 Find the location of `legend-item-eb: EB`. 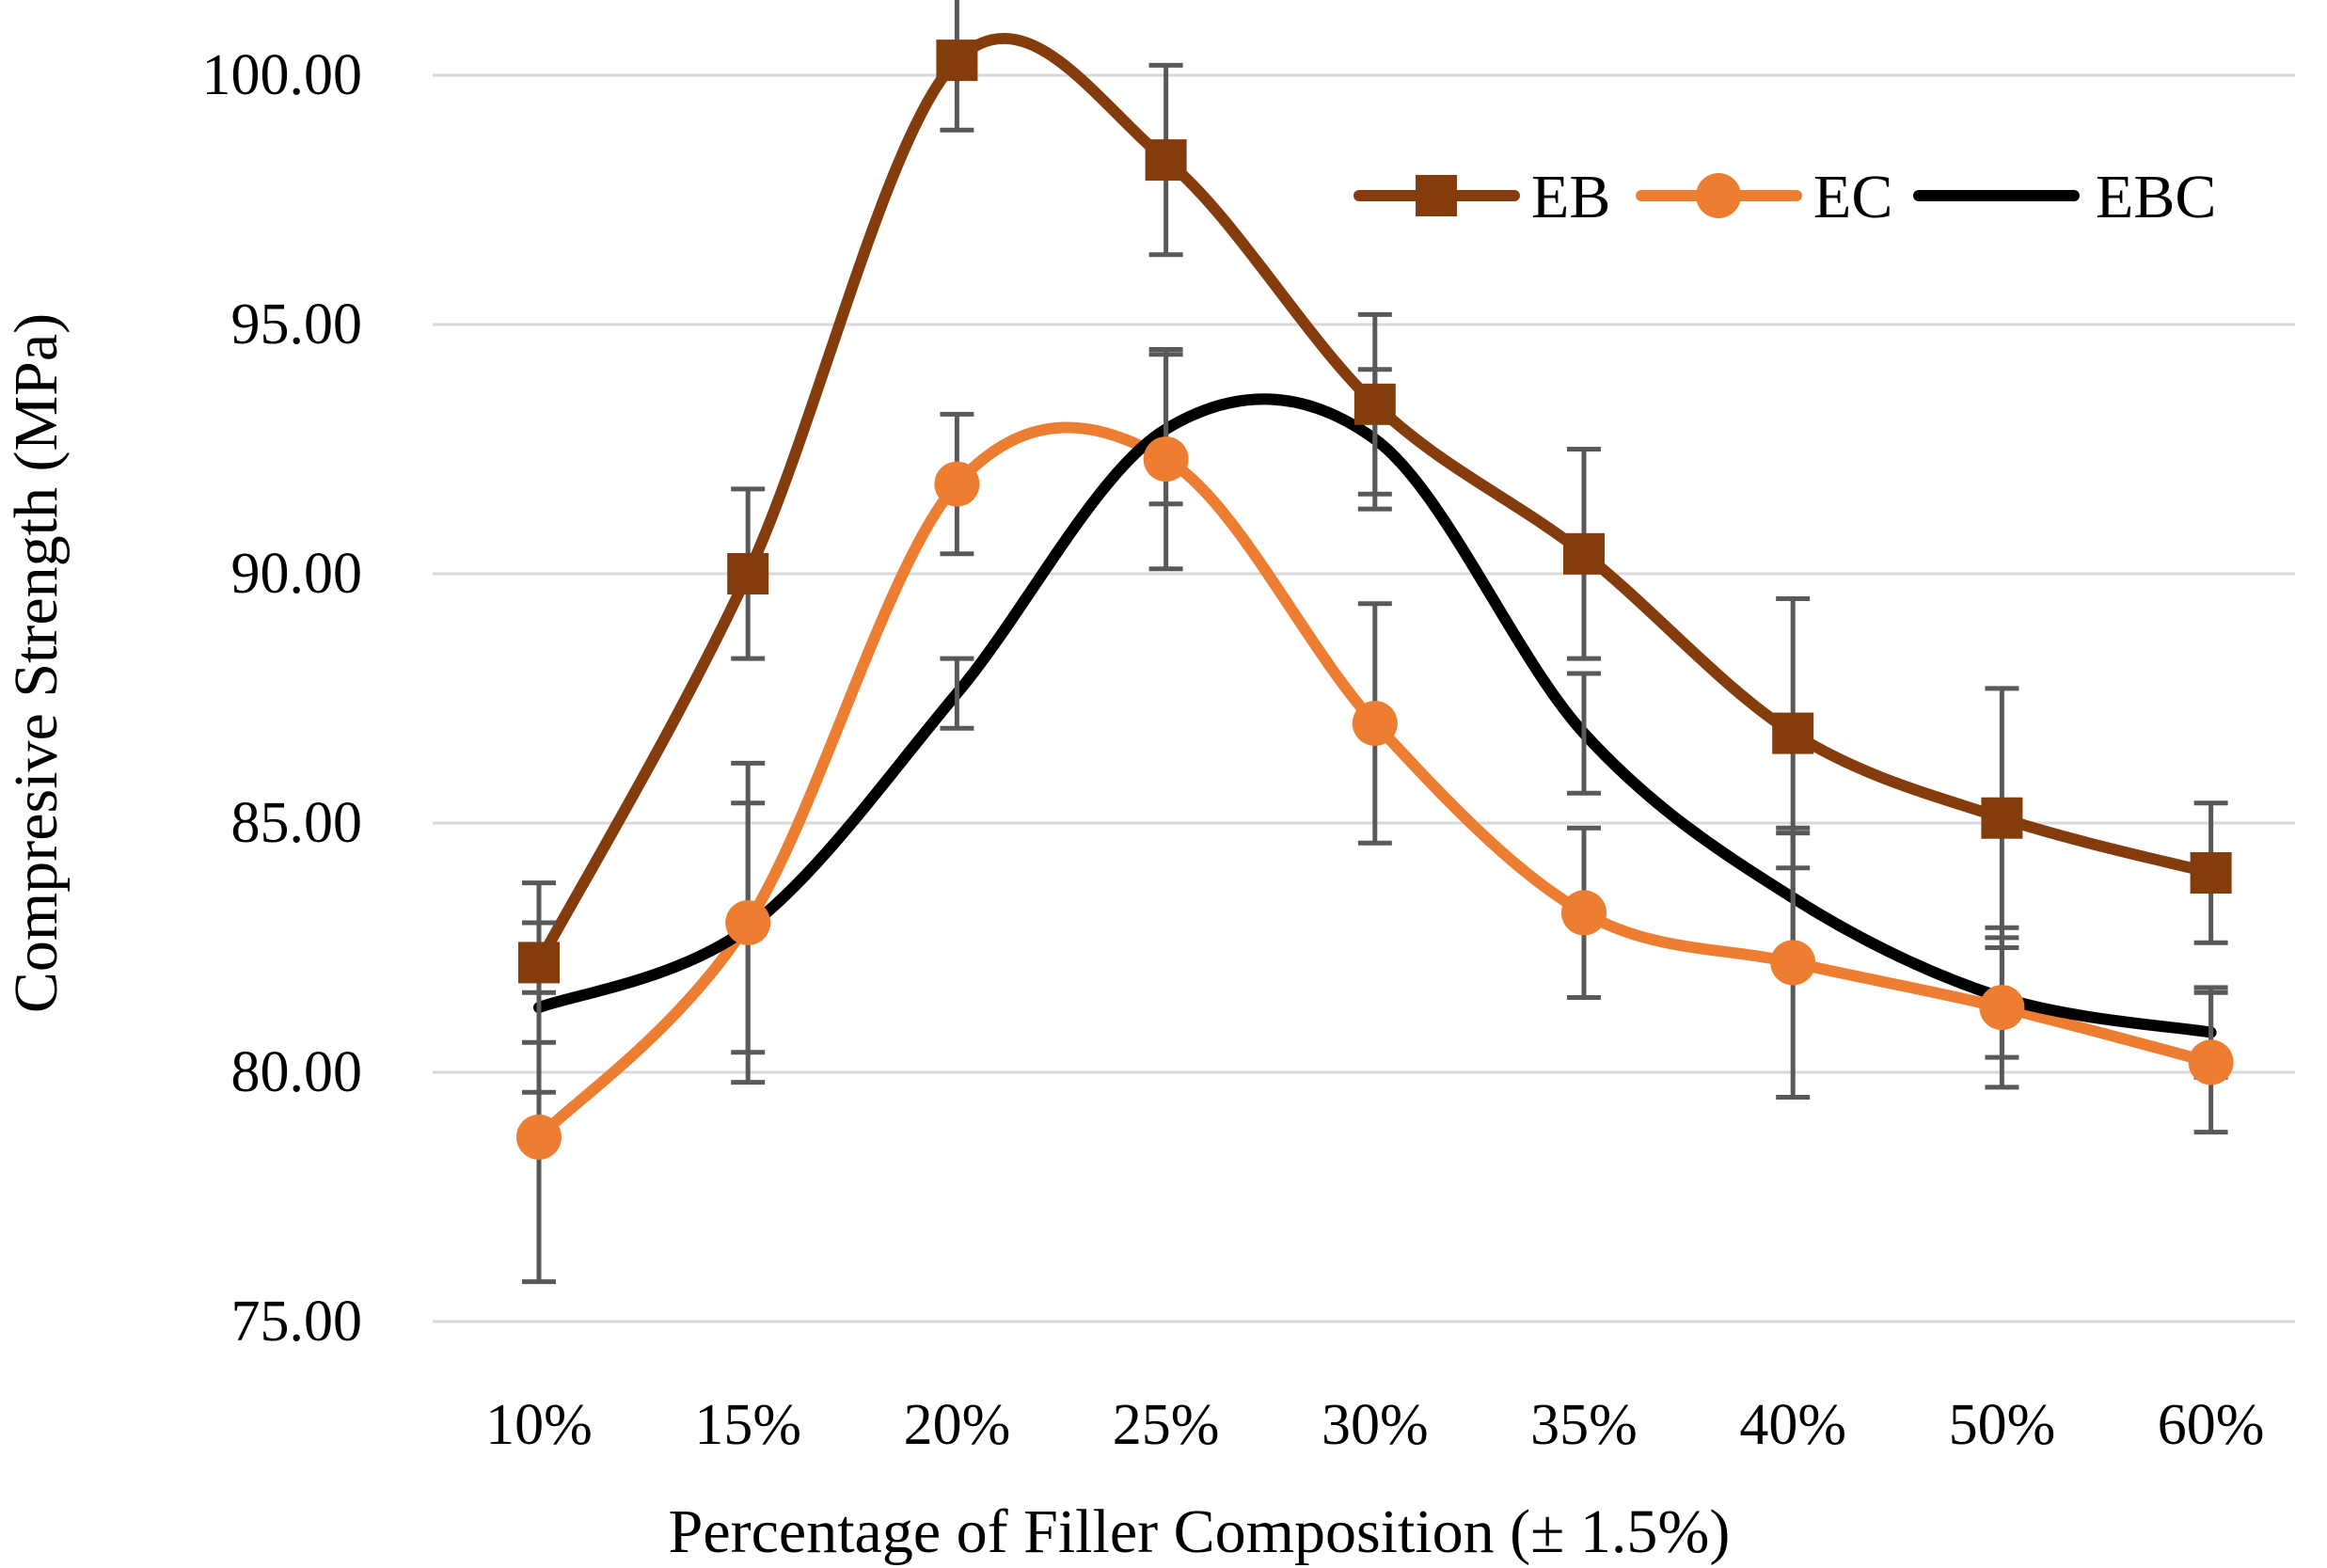

legend-item-eb: EB is located at coordinates (1481, 197).